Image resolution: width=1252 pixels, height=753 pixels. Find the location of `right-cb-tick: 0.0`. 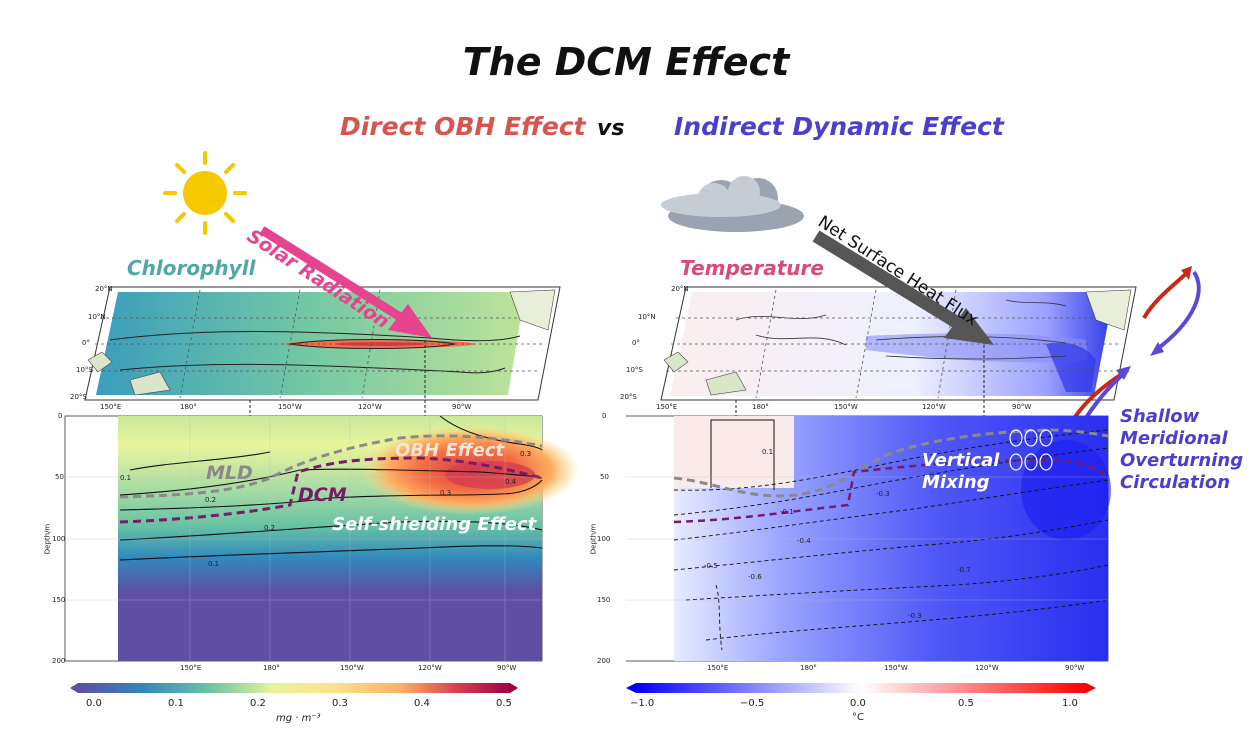

right-cb-tick: 0.0 is located at coordinates (858, 703).